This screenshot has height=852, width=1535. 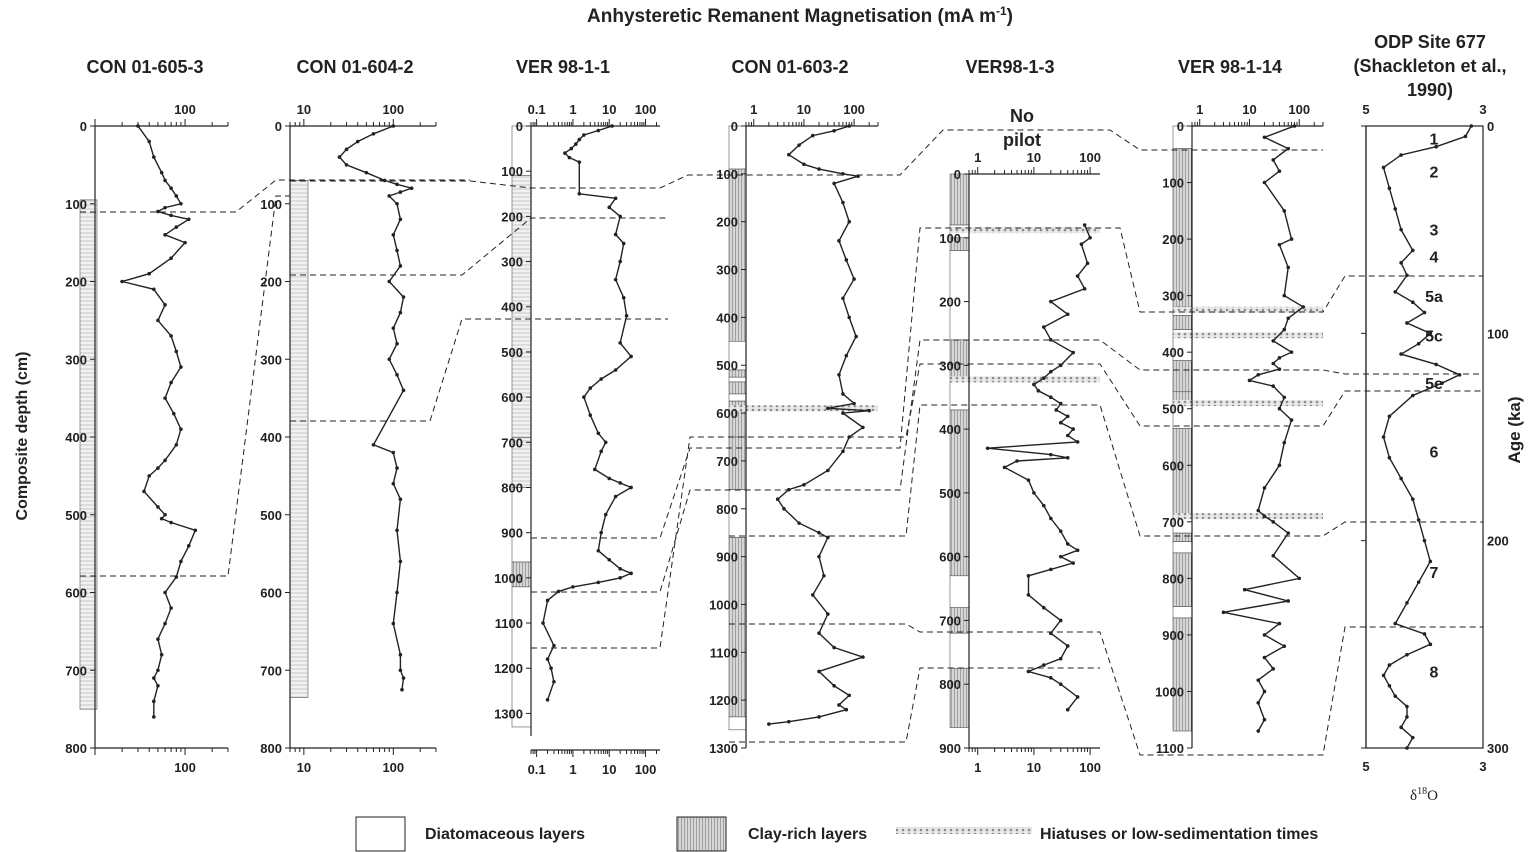 I want to click on legend-diatom-swatch, so click(x=380, y=834).